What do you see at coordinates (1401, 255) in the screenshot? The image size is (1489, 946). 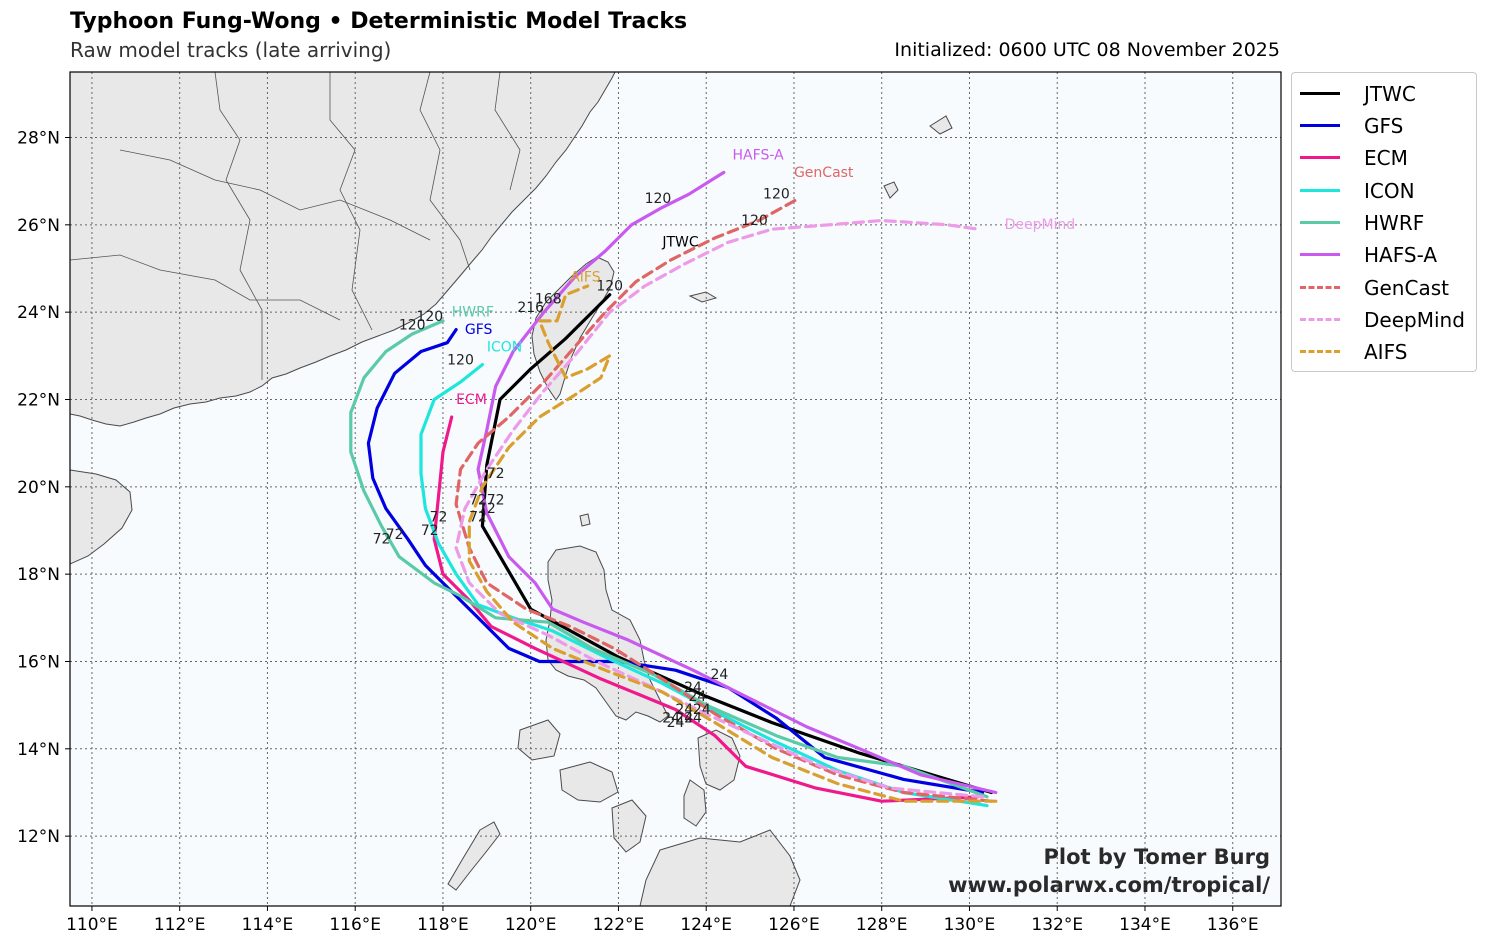 I see `legend-label: HAFS-A` at bounding box center [1401, 255].